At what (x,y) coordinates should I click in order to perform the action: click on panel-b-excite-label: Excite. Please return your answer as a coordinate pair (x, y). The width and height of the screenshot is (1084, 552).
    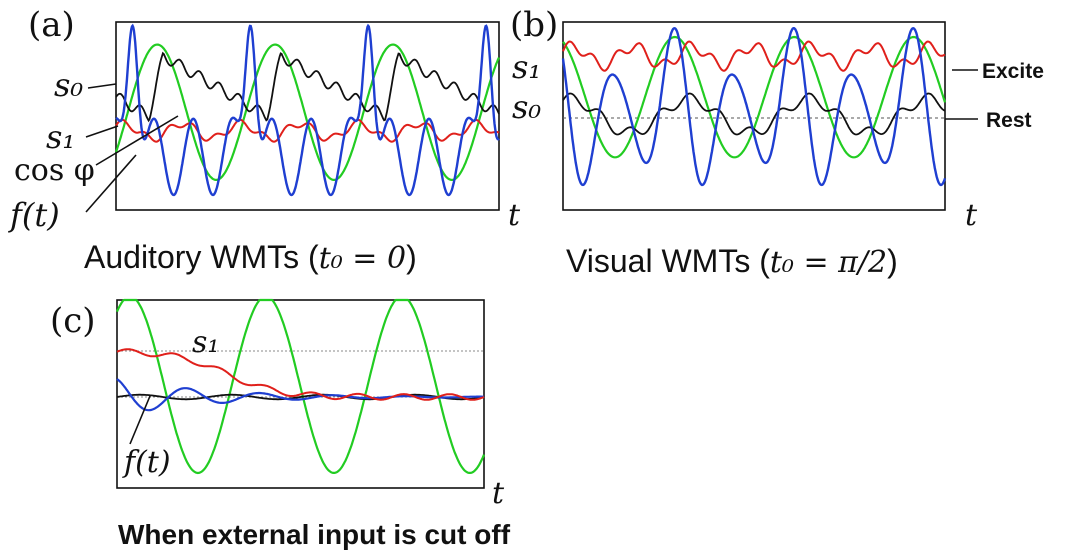
    Looking at the image, I should click on (1013, 71).